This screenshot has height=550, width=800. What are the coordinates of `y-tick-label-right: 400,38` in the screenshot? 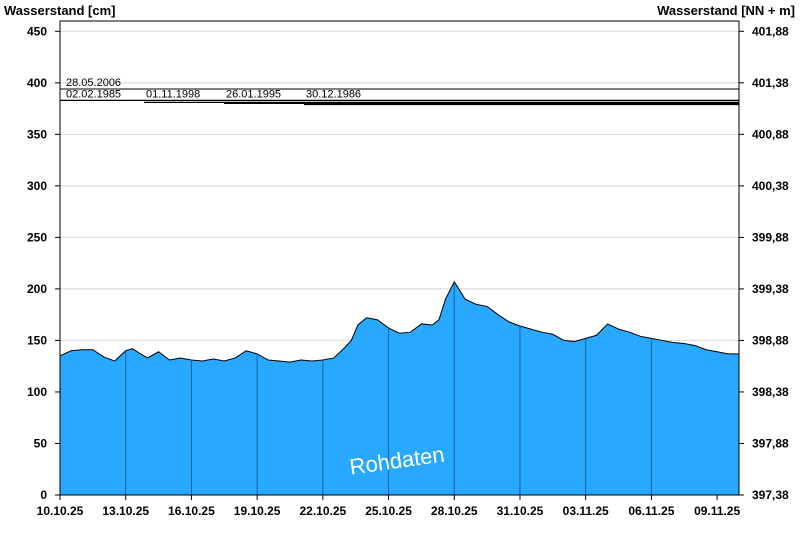 It's located at (770, 186).